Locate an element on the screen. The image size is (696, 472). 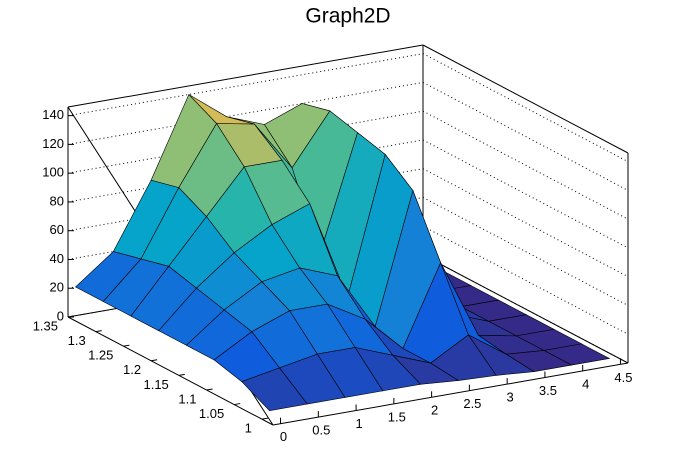
x-tick-label: 0 is located at coordinates (283, 436).